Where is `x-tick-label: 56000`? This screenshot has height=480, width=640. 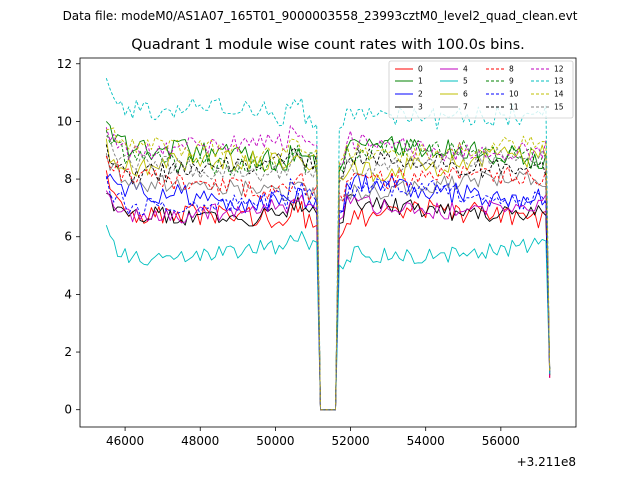 x-tick-label: 56000 is located at coordinates (501, 441).